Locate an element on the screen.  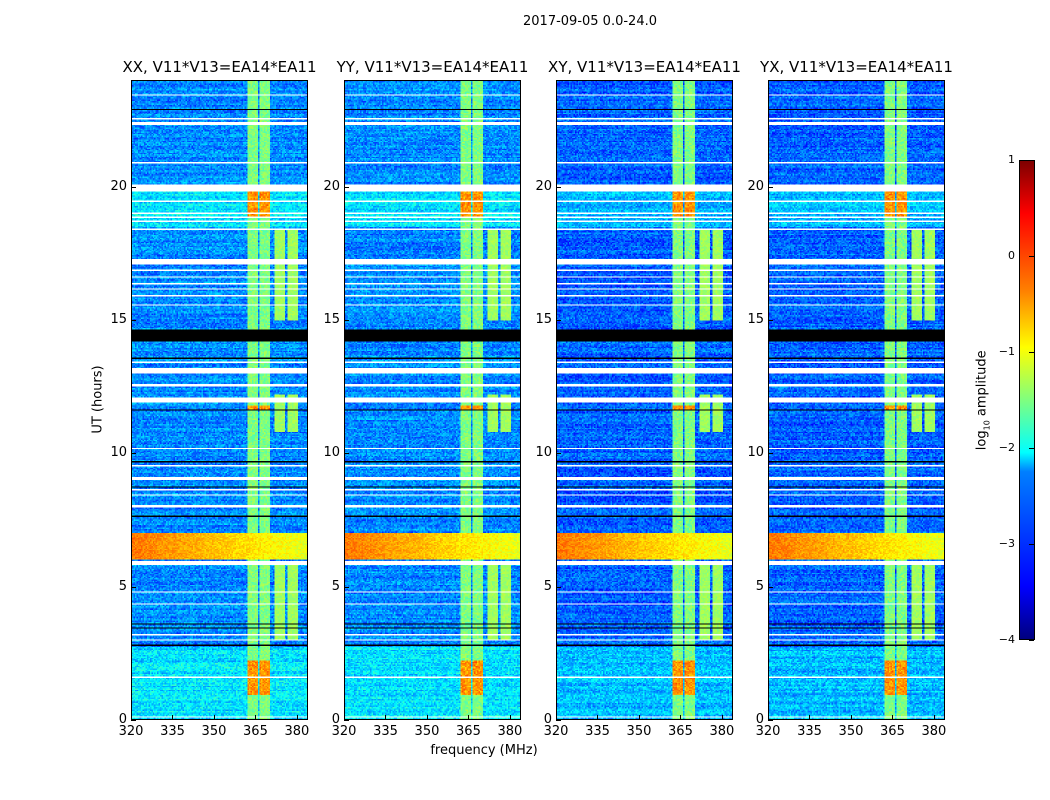
figure-title: 2017-09-05 0.0-24.0 is located at coordinates (590, 21).